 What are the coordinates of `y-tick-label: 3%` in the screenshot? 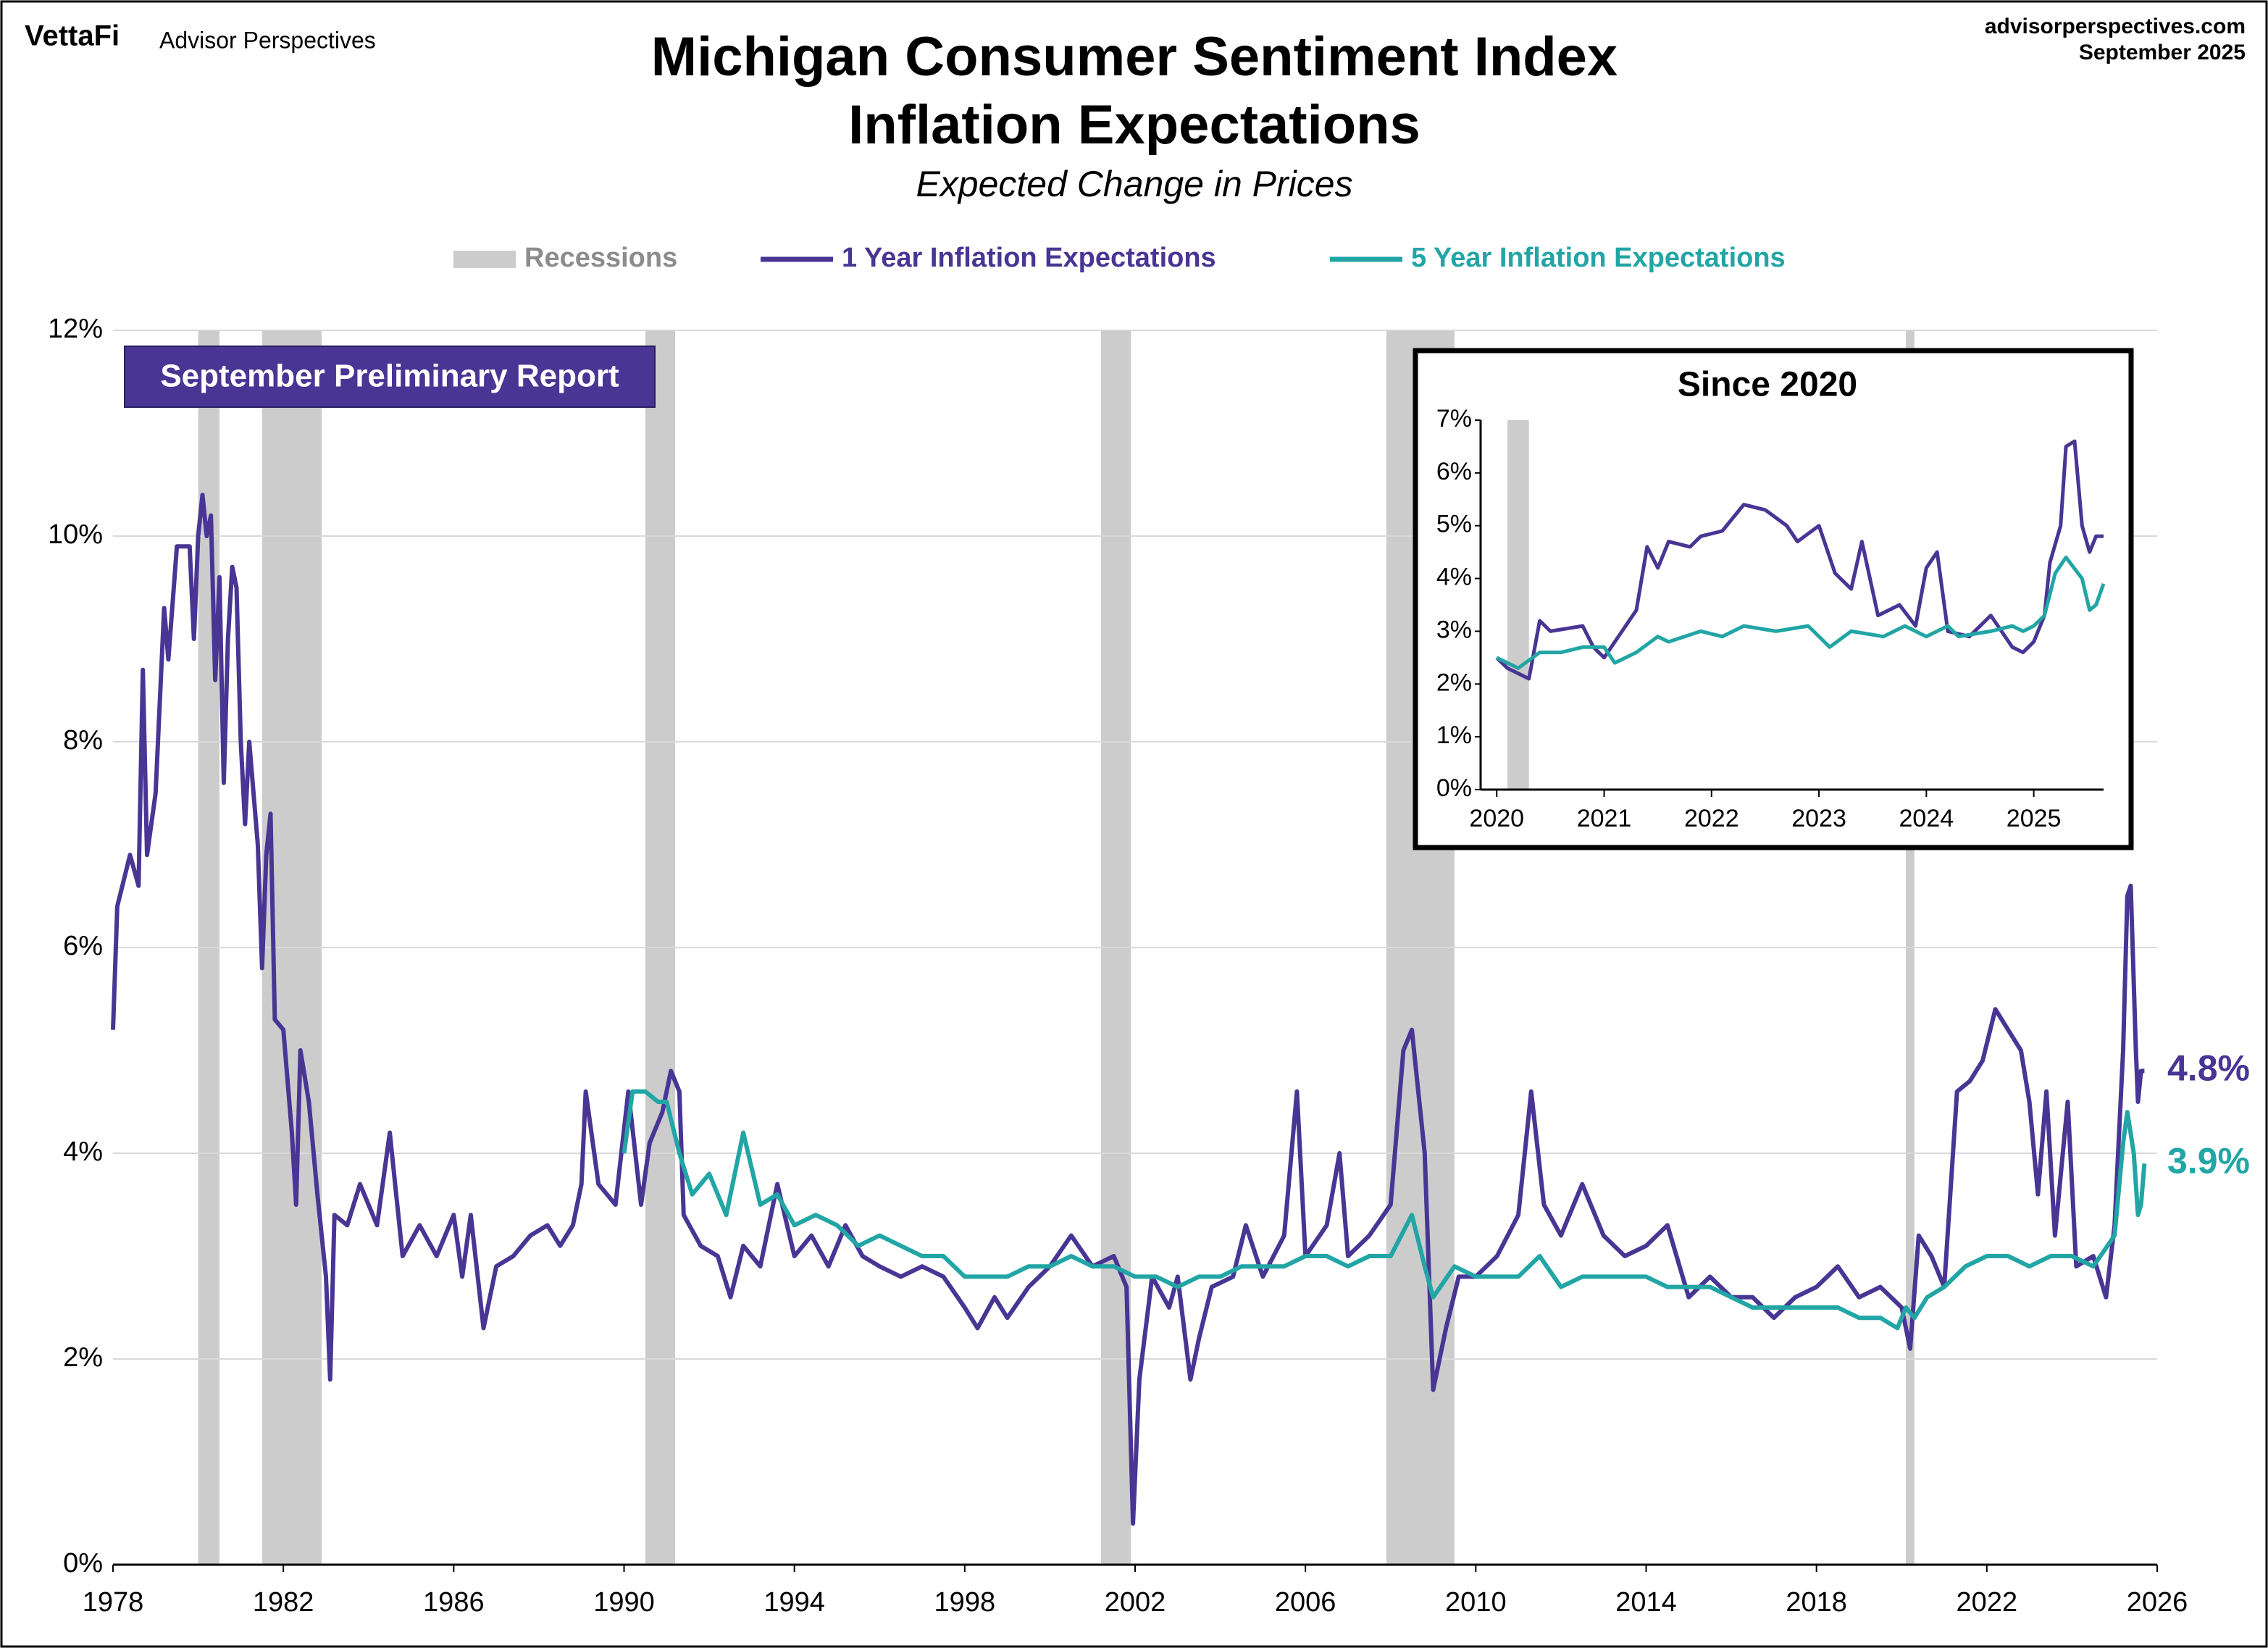 It's located at (1454, 629).